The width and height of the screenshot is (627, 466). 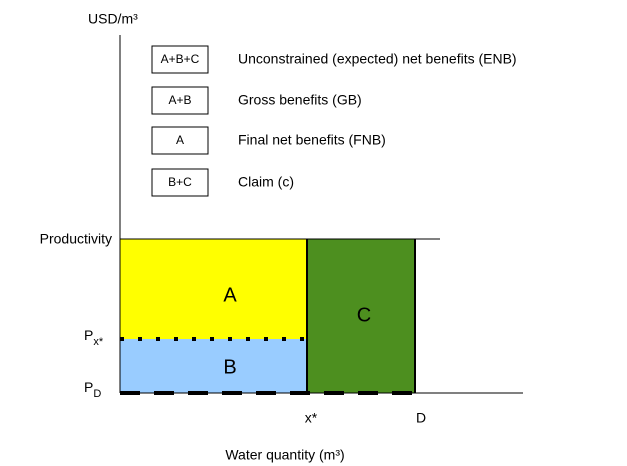 What do you see at coordinates (229, 367) in the screenshot?
I see `region-label: B` at bounding box center [229, 367].